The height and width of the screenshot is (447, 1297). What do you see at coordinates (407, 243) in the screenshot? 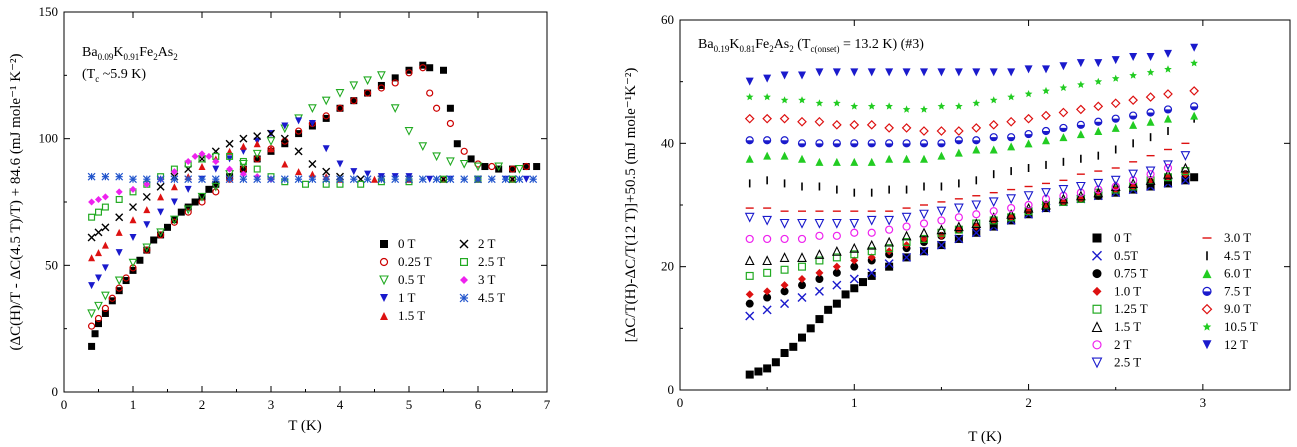
I see `legend-label: 0 T` at bounding box center [407, 243].